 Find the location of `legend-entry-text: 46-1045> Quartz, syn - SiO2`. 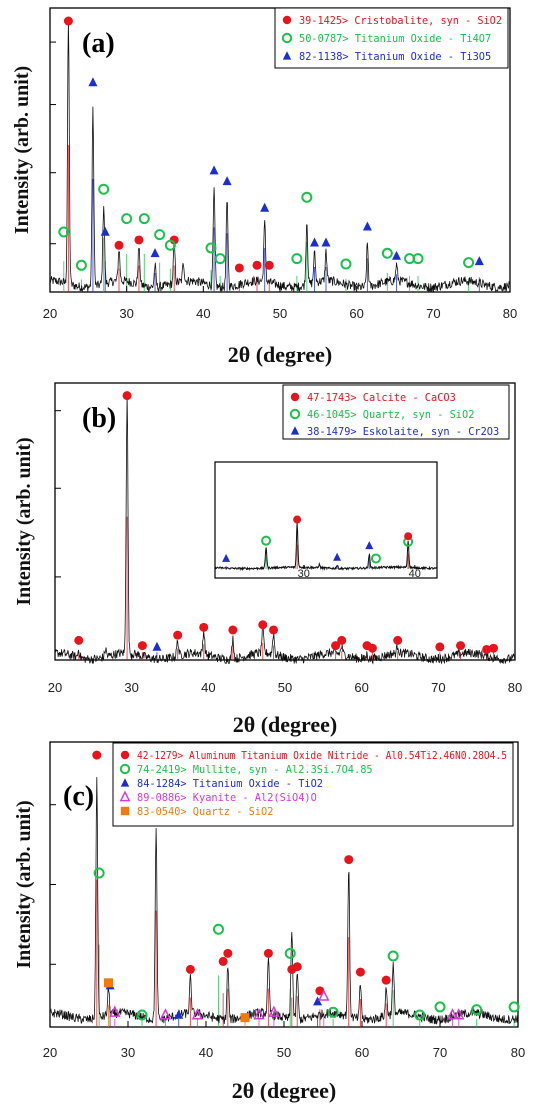

legend-entry-text: 46-1045> Quartz, syn - SiO2 is located at coordinates (390, 415).